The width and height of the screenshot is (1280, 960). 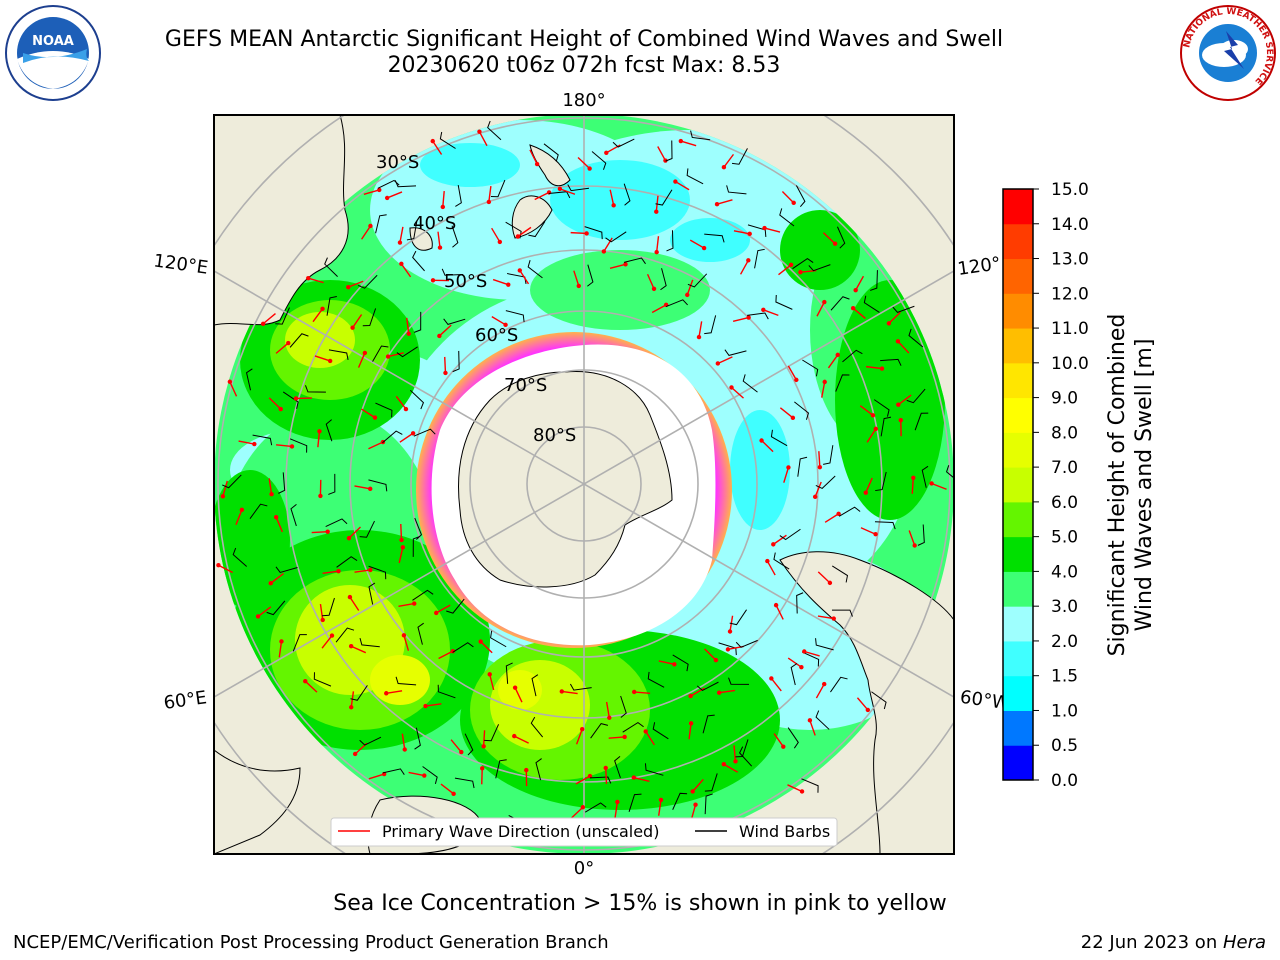 I want to click on colorbar-tick-label: 10.0, so click(x=1070, y=364).